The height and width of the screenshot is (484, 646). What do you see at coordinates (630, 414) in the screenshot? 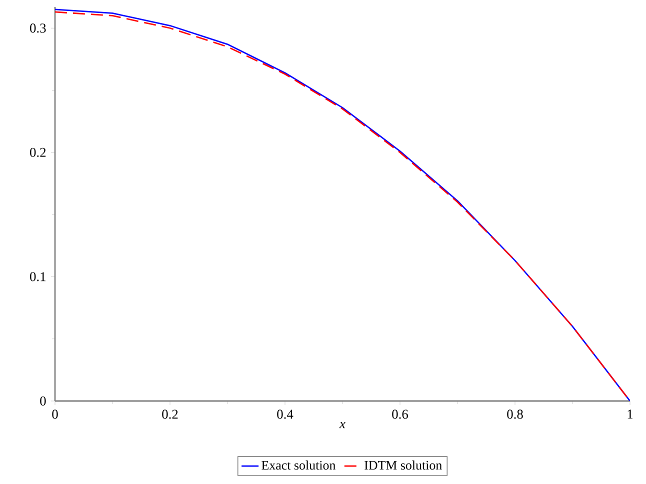
I see `x-tick-label: 1` at bounding box center [630, 414].